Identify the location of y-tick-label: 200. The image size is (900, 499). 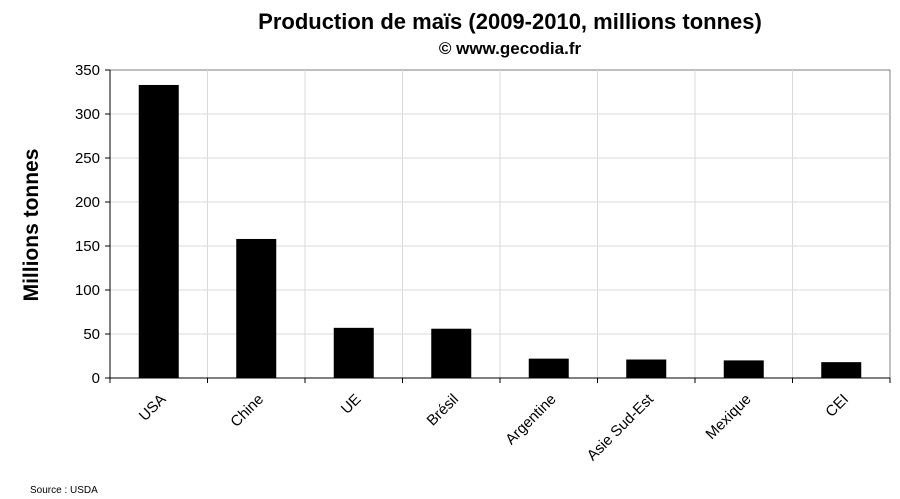
(87, 202).